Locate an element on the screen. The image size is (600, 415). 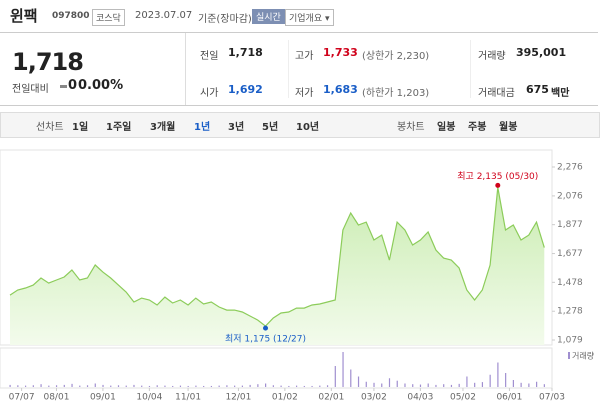
y-tick-label: 2,076 is located at coordinates (570, 196).